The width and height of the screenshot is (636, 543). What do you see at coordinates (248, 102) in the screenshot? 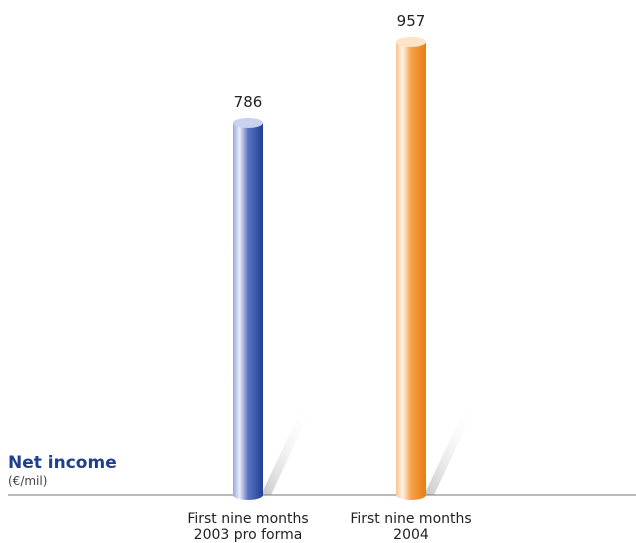
I see `data-label: 786` at bounding box center [248, 102].